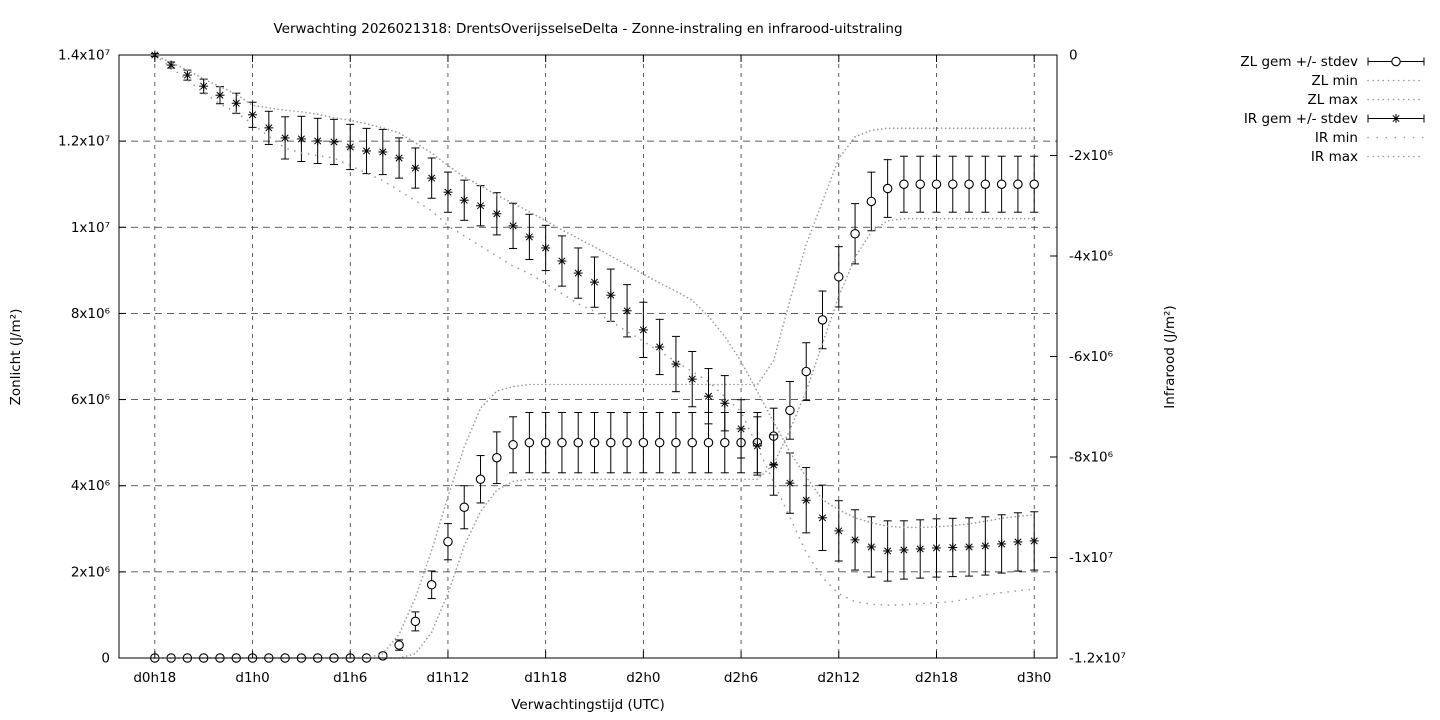 The image size is (1440, 720). I want to click on y-right-tick-label: 0, so click(1073, 56).